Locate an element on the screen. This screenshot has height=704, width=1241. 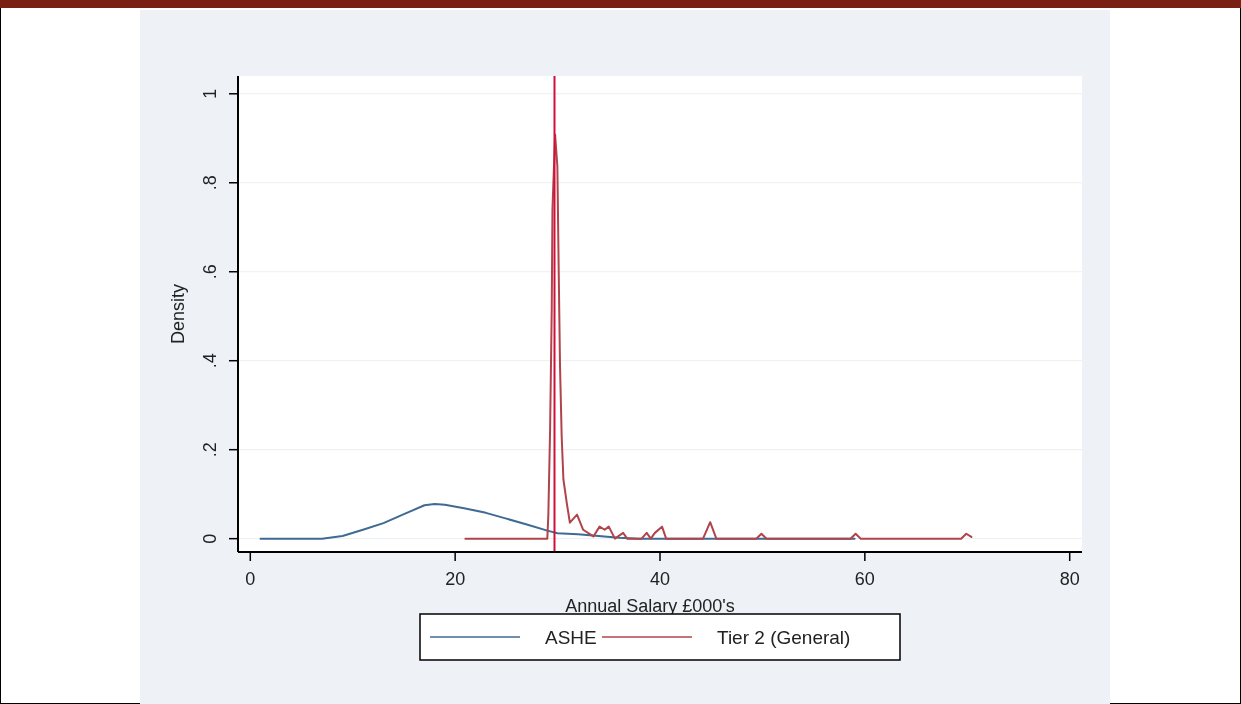
x-tick-label: 0 is located at coordinates (250, 579).